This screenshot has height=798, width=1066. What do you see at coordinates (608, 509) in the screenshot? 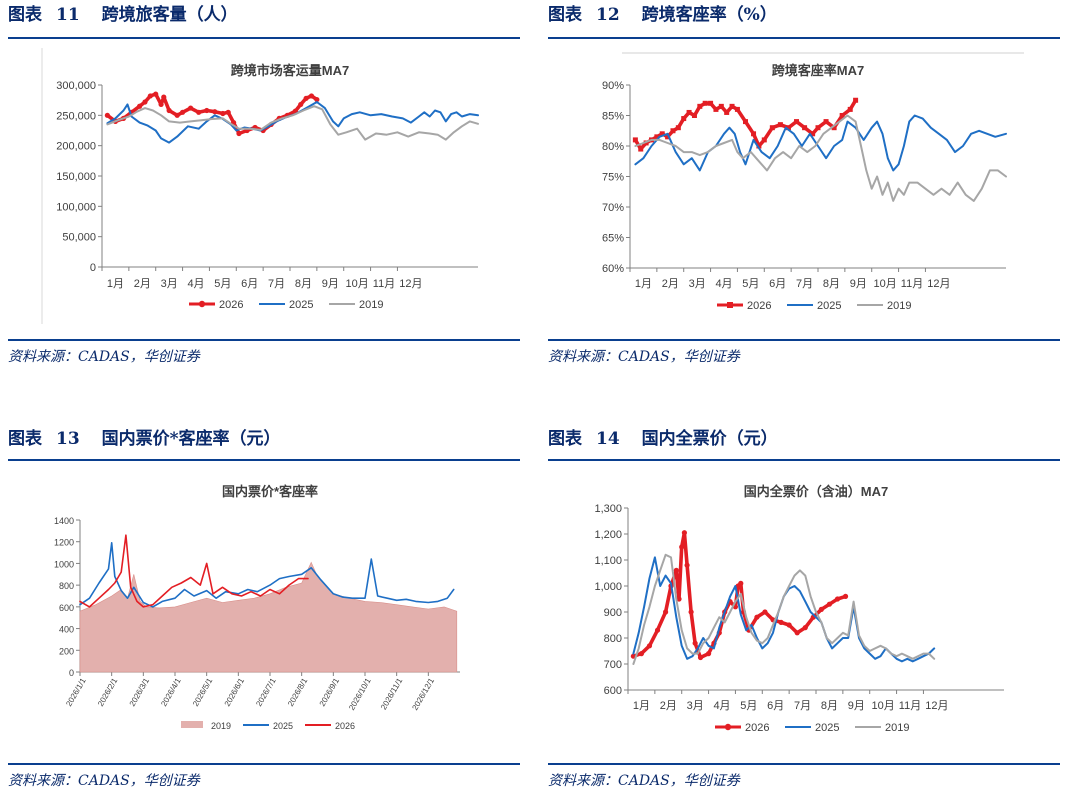
I see `y-tick-label: 1,300` at bounding box center [608, 509].